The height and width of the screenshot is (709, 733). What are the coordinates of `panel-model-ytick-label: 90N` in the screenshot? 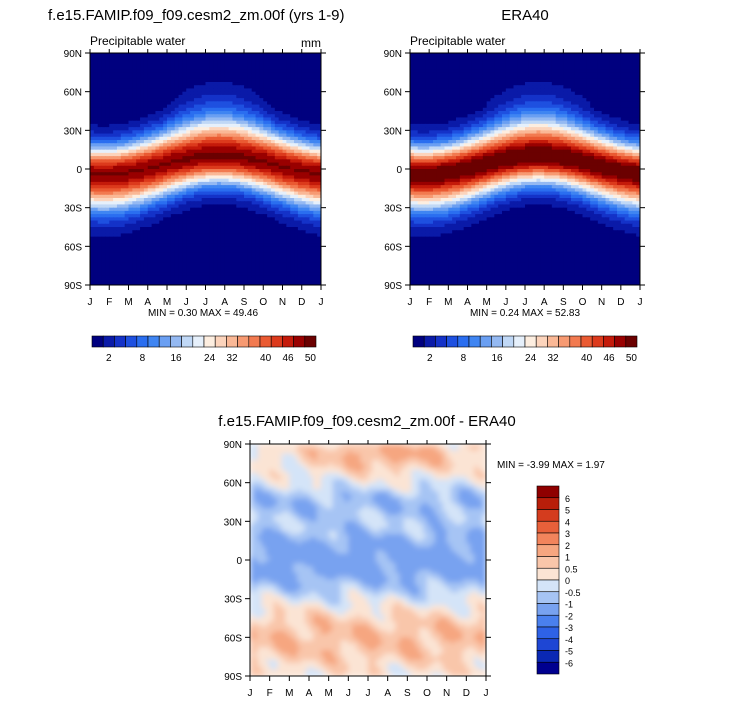 It's located at (73, 54).